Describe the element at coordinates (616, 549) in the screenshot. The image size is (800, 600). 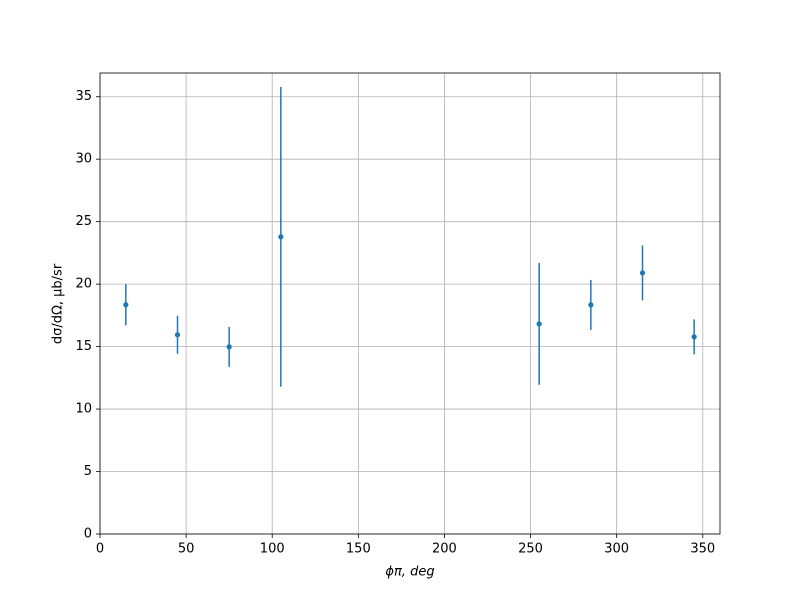
I see `x-tick-label: 300` at that location.